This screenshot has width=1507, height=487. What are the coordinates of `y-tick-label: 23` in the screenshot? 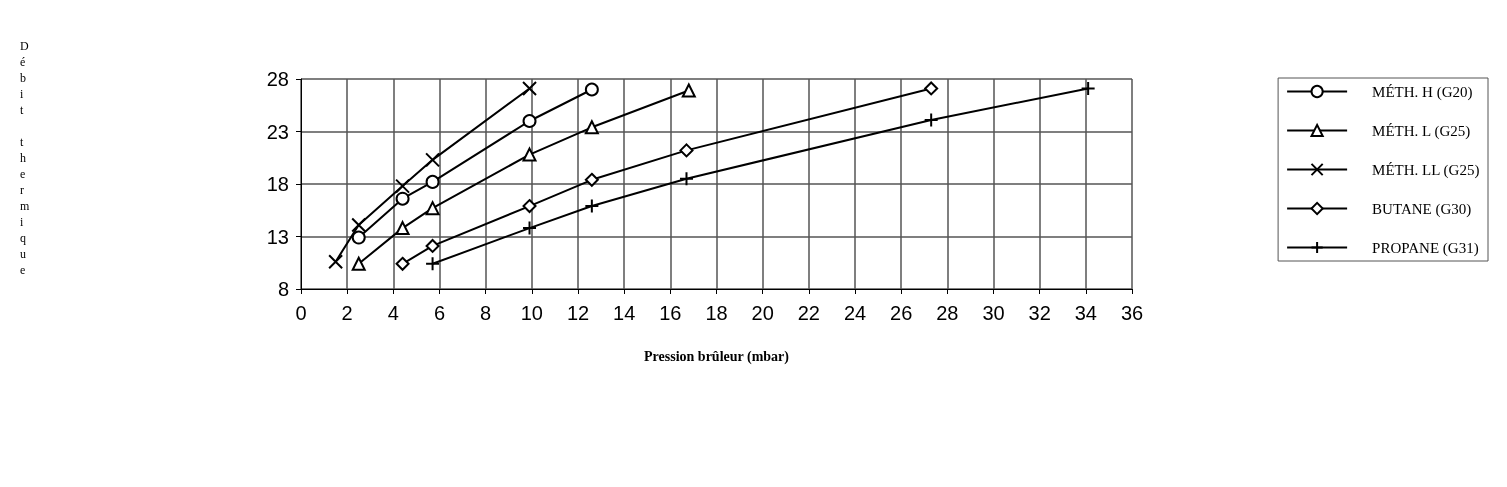 It's located at (277, 131).